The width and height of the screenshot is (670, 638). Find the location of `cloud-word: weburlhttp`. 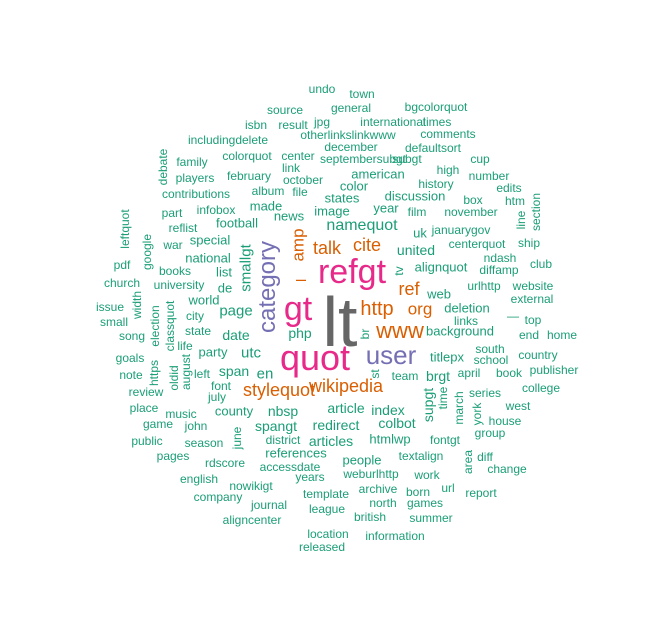

cloud-word: weburlhttp is located at coordinates (371, 474).